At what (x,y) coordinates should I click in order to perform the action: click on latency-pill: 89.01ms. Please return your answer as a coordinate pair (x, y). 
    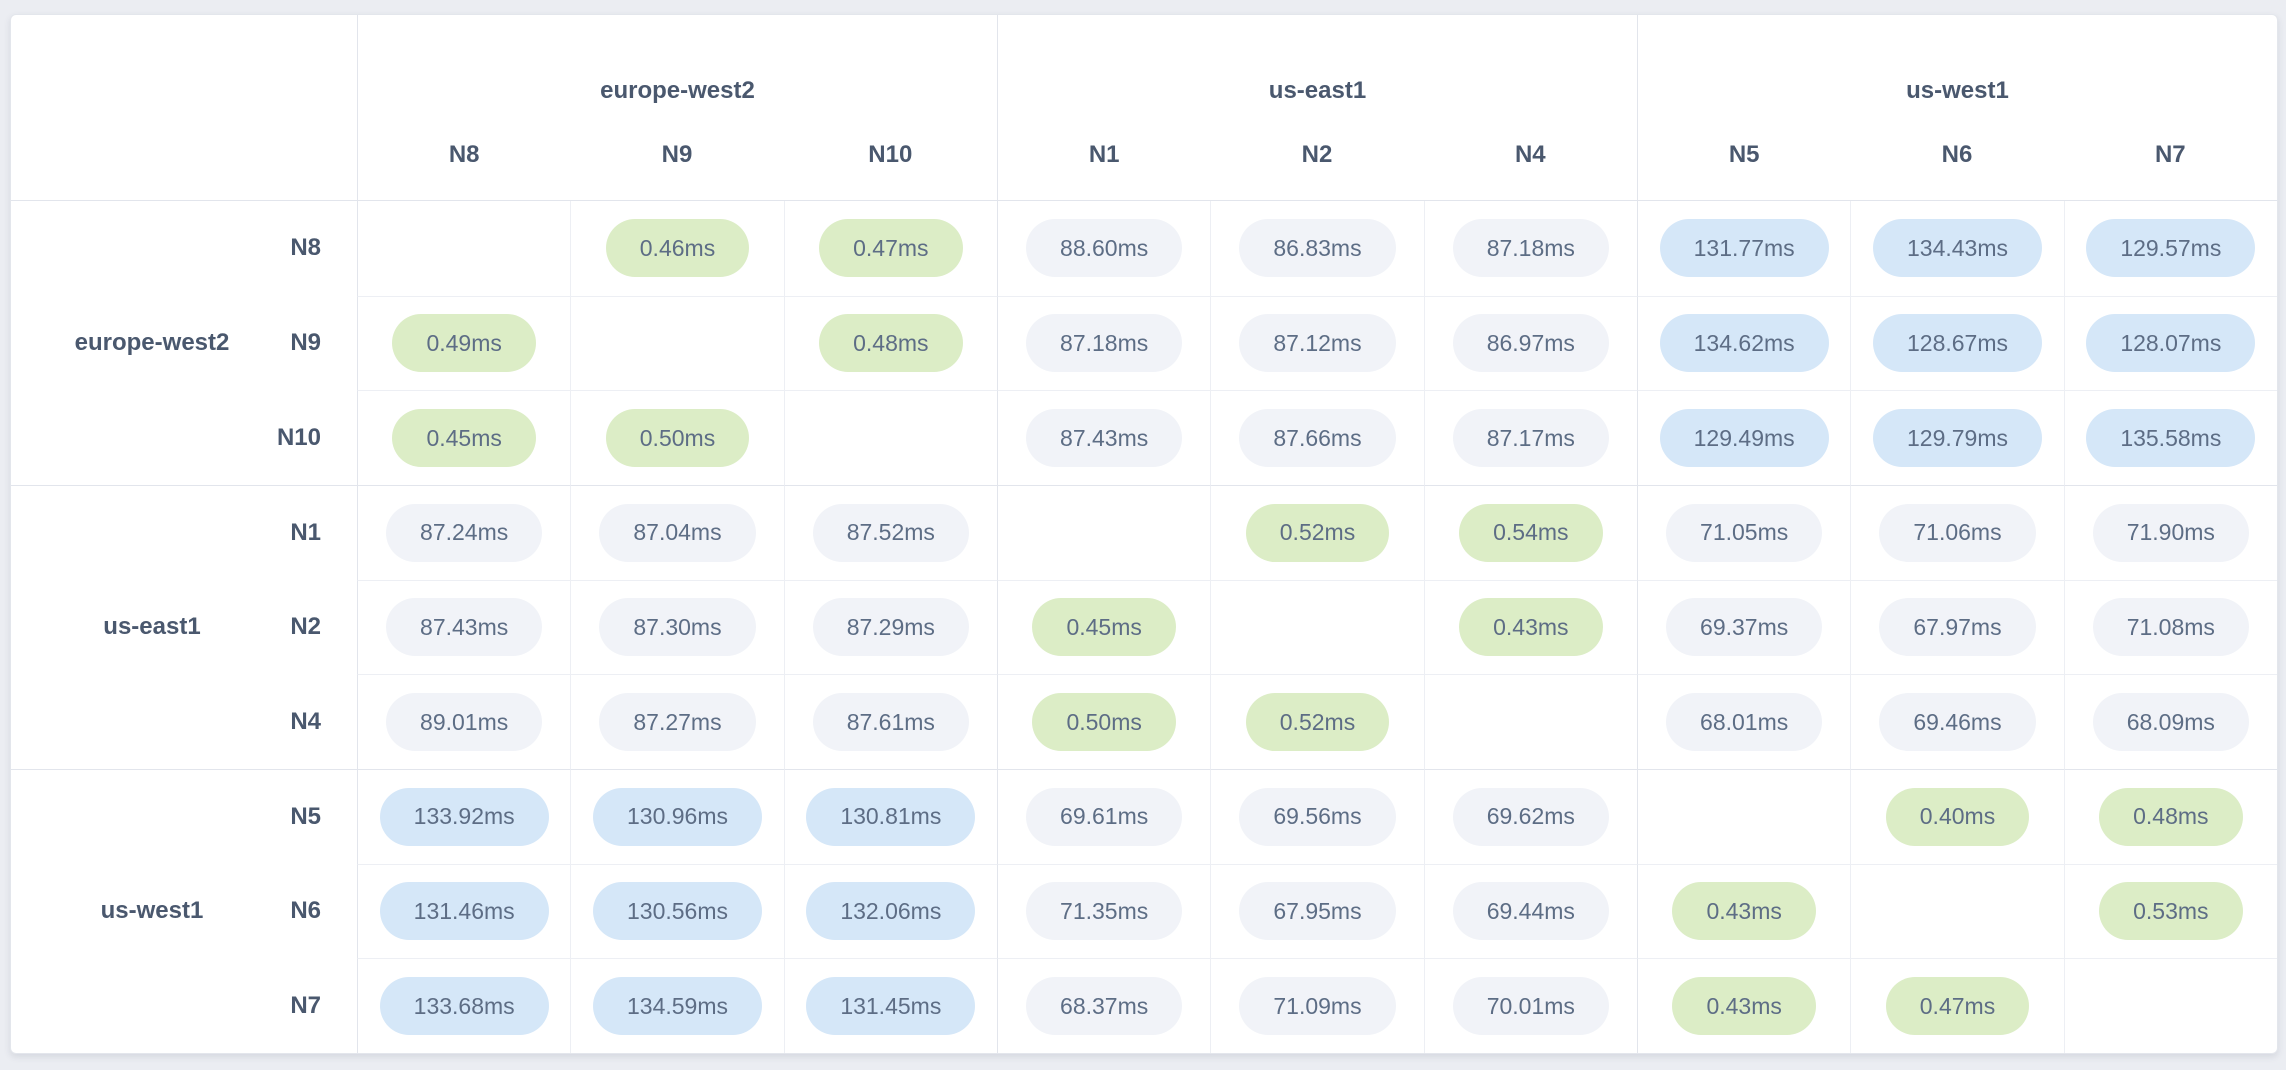
    Looking at the image, I should click on (464, 722).